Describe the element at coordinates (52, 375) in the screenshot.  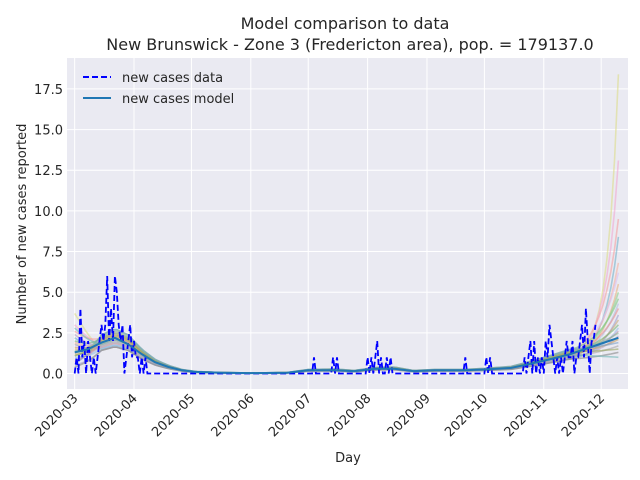
I see `y-tick-label: 0.0` at that location.